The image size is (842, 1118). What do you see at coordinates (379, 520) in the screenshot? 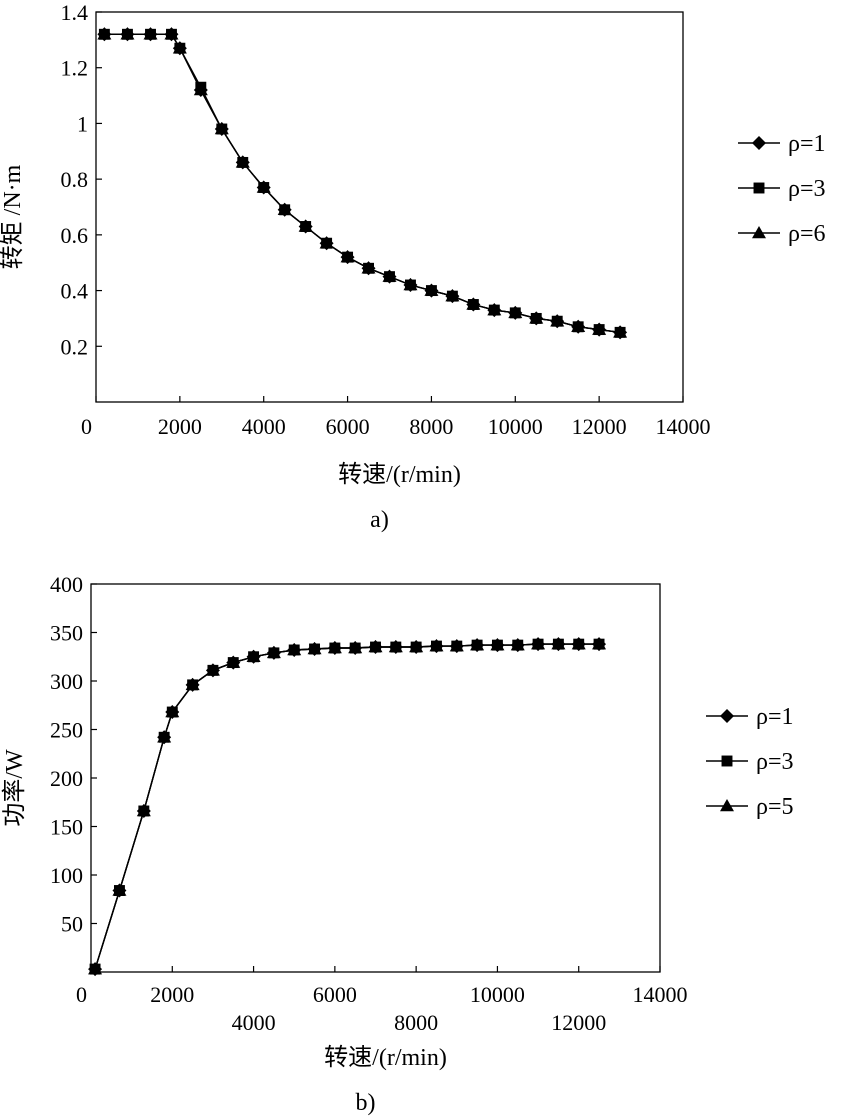
I see `panel-label: a)` at bounding box center [379, 520].